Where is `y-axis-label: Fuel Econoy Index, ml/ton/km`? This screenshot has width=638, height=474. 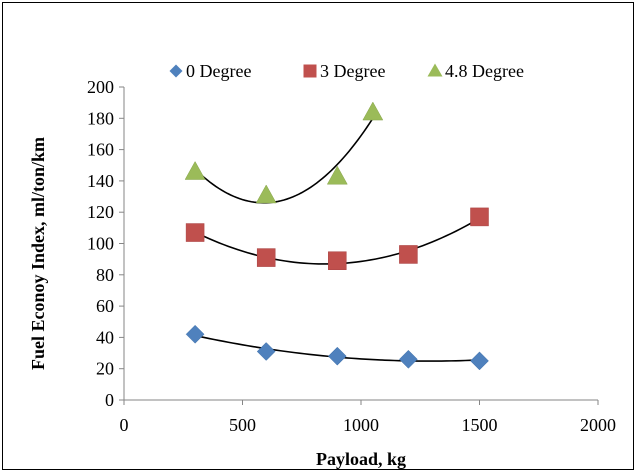 y-axis-label: Fuel Econoy Index, ml/ton/km is located at coordinates (38, 253).